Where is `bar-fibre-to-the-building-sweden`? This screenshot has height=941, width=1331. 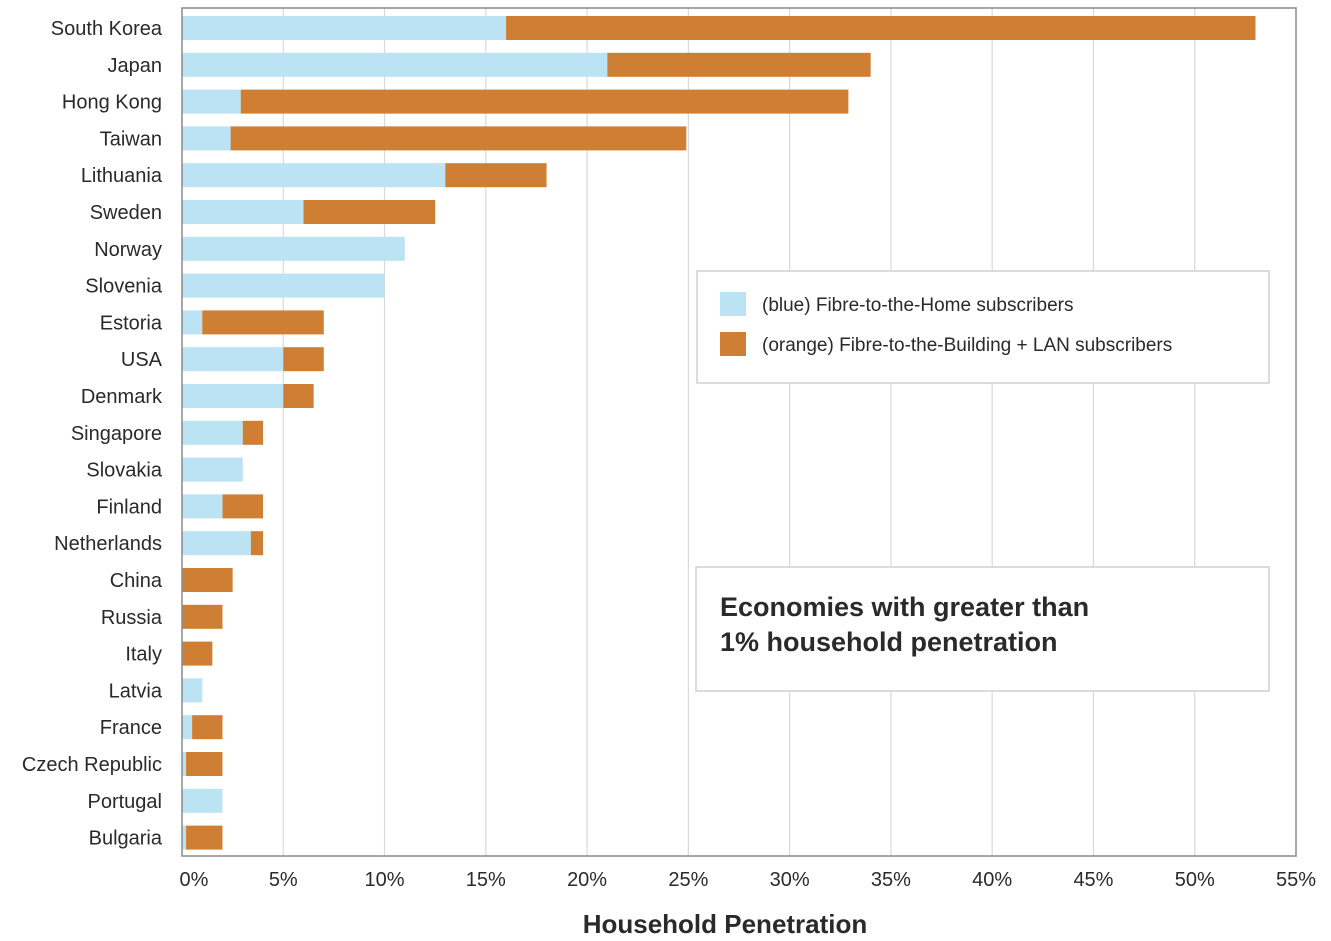
bar-fibre-to-the-building-sweden is located at coordinates (369, 212).